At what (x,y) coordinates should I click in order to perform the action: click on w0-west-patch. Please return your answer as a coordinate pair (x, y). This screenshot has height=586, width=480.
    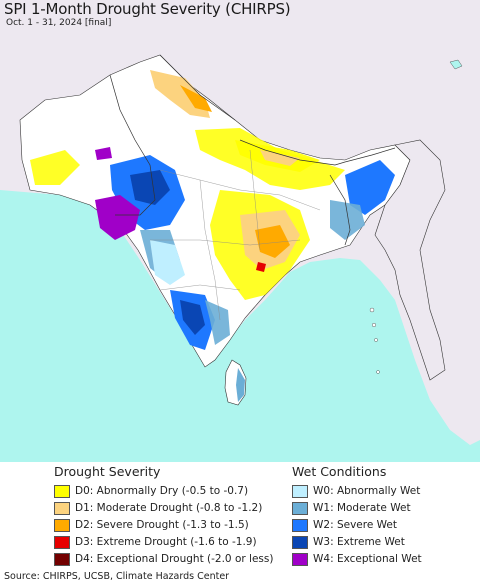
    Looking at the image, I should click on (167, 262).